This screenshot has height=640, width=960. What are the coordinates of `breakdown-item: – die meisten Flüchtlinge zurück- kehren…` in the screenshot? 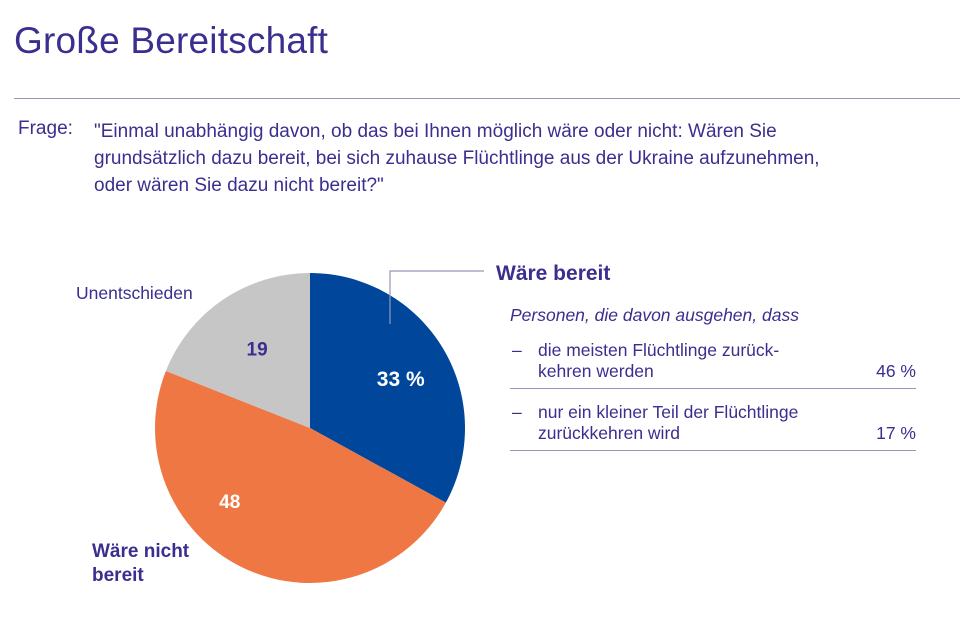 It's located at (713, 364).